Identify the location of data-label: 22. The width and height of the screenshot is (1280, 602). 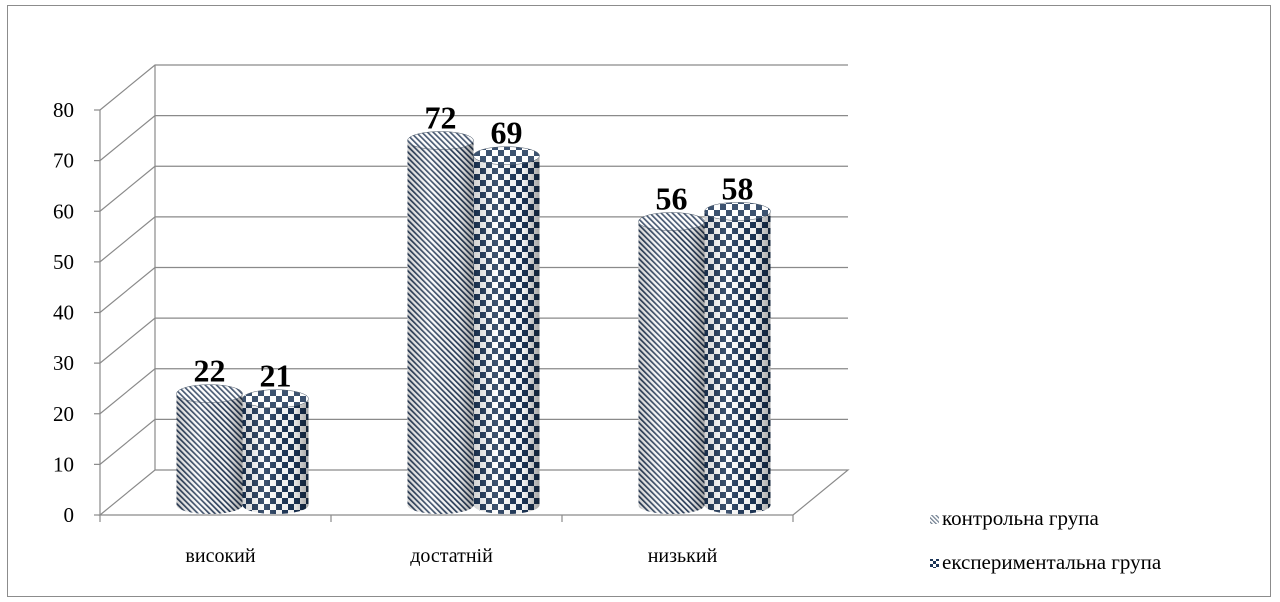
(210, 371).